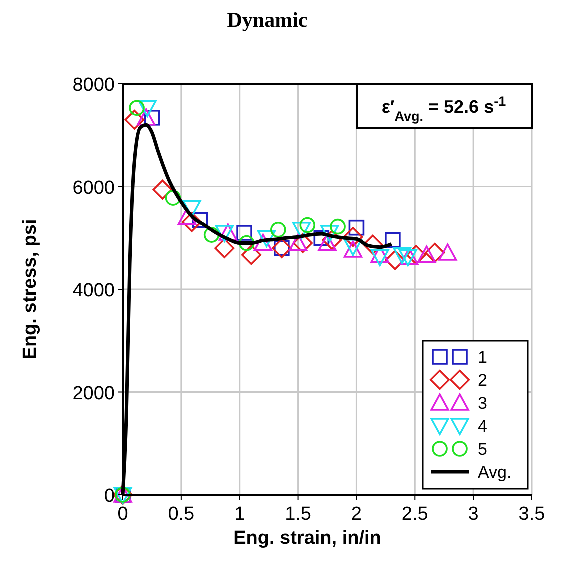 The width and height of the screenshot is (562, 571). Describe the element at coordinates (93, 291) in the screenshot. I see `y-tick-label: 4000` at that location.